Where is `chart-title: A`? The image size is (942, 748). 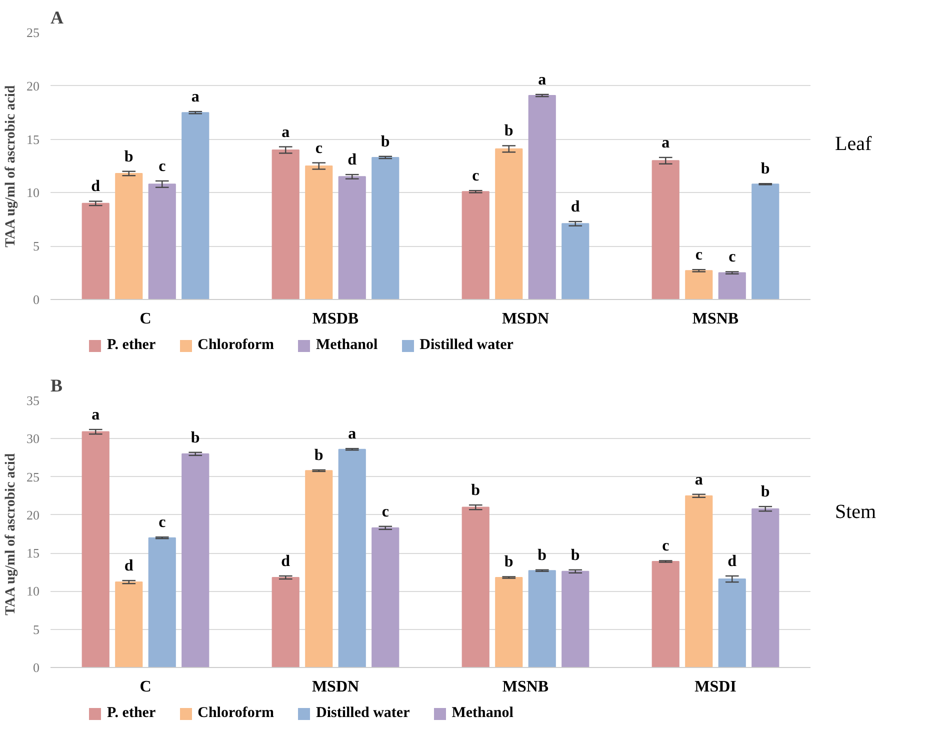 chart-title: A is located at coordinates (57, 18).